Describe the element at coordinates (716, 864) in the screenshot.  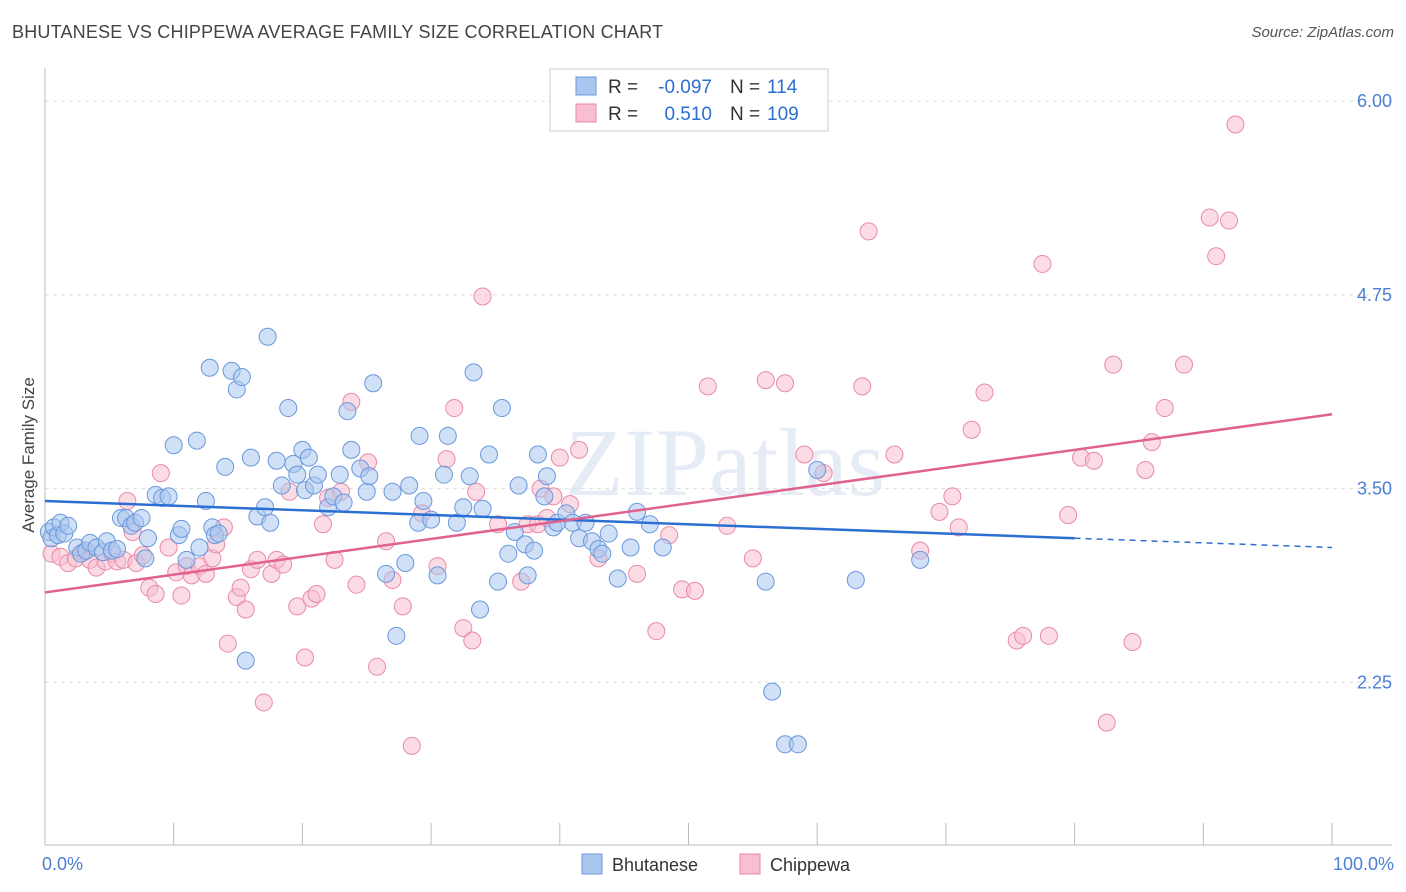
I see `bottom-legend: Bhutanese Chippewa` at that location.